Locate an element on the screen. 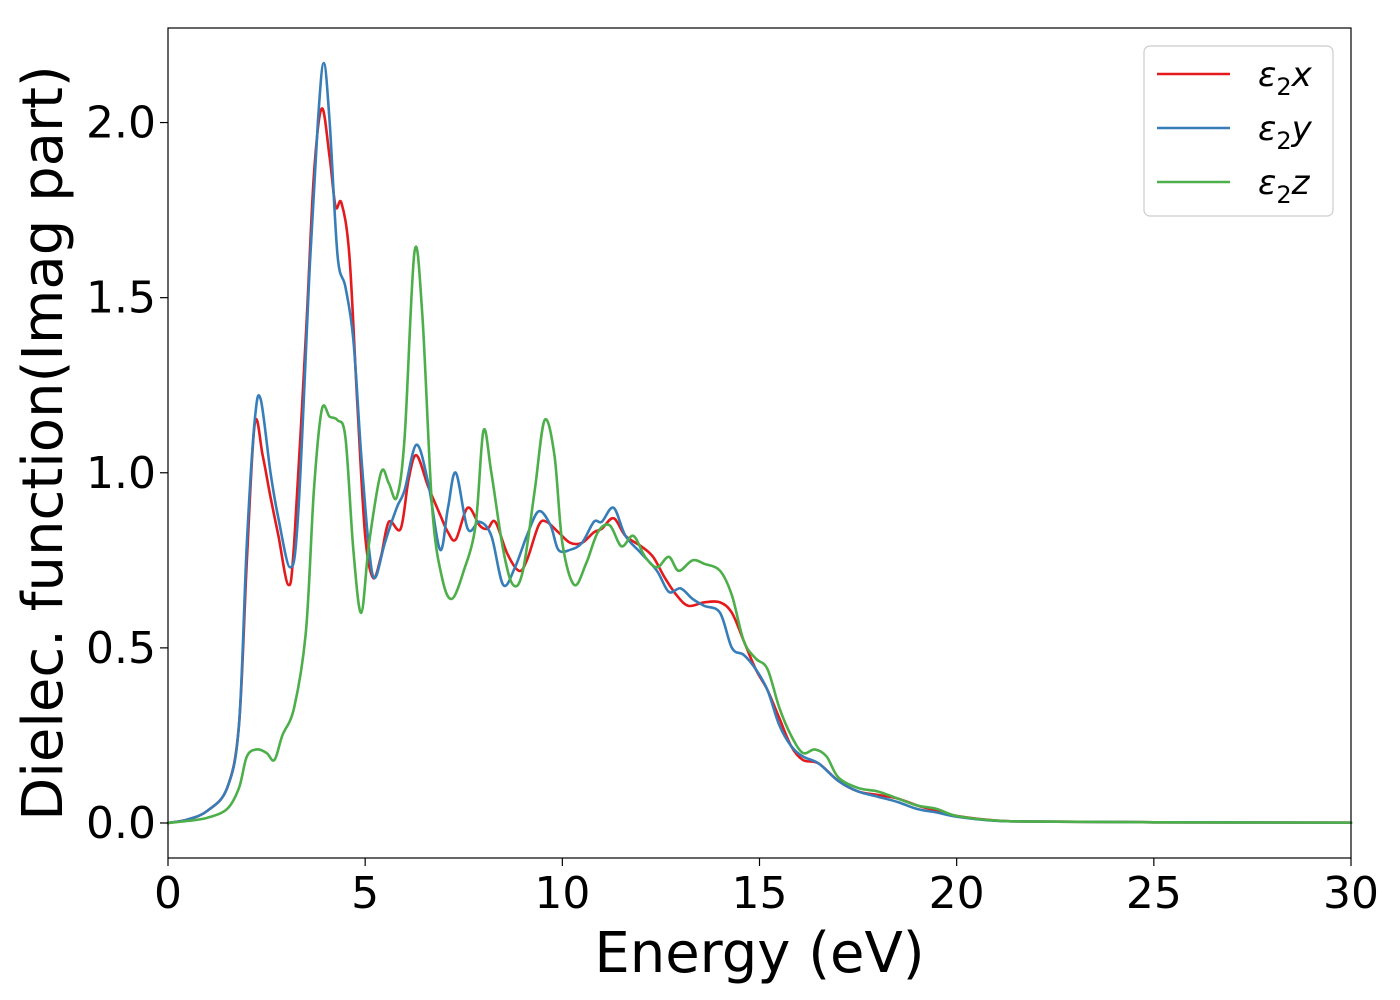 The height and width of the screenshot is (1000, 1400). legend-label-y: ε2y is located at coordinates (1285, 132).